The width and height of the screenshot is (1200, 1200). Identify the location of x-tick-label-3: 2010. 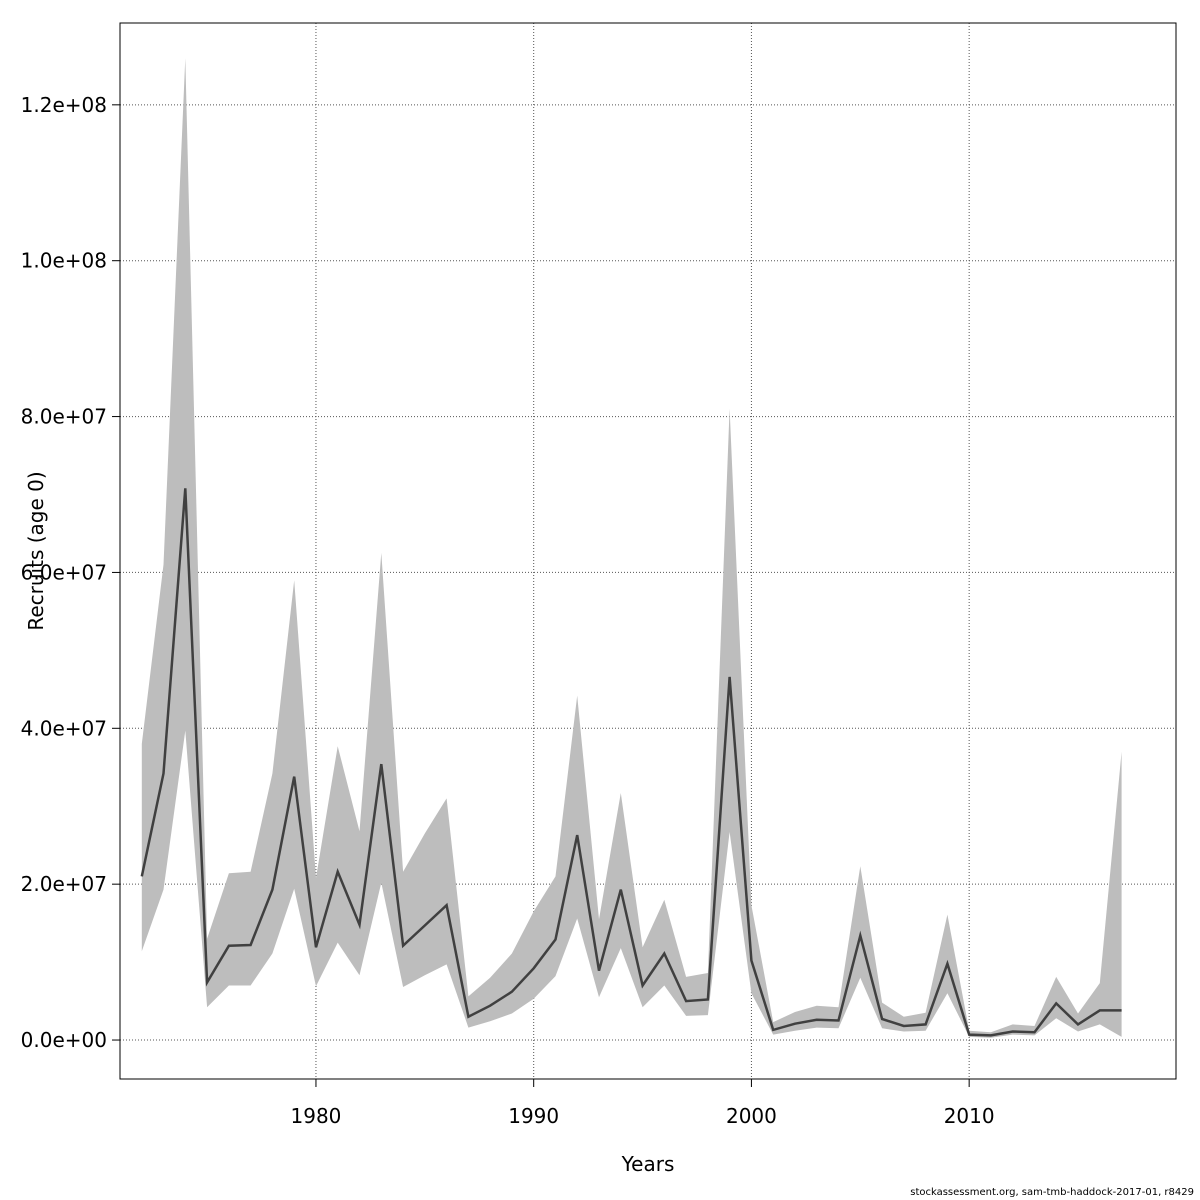
(969, 1116).